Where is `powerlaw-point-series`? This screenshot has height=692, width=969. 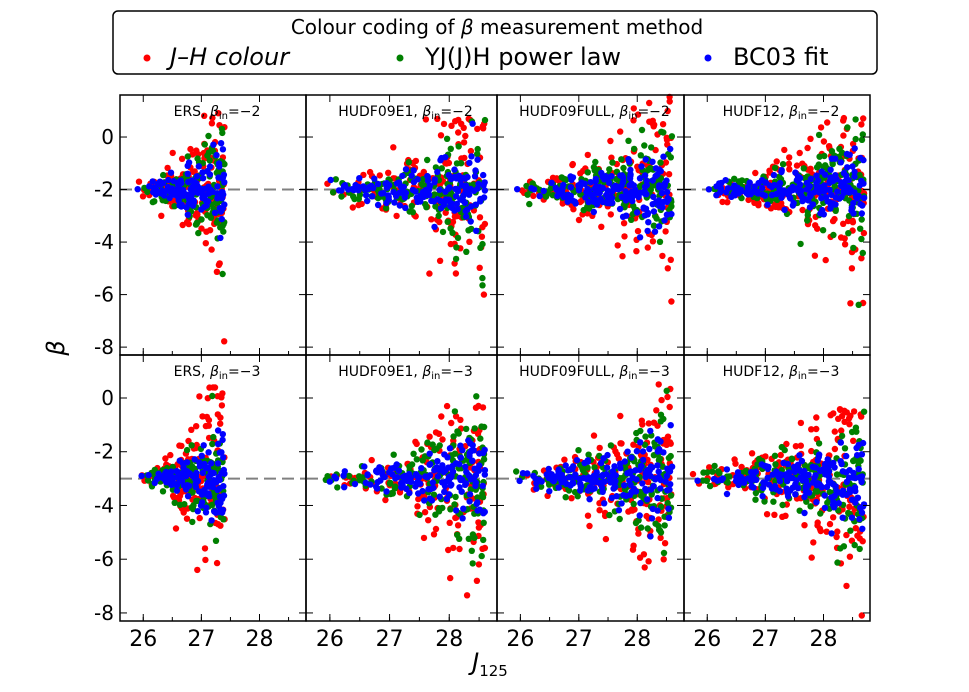 powerlaw-point-series is located at coordinates (789, 212).